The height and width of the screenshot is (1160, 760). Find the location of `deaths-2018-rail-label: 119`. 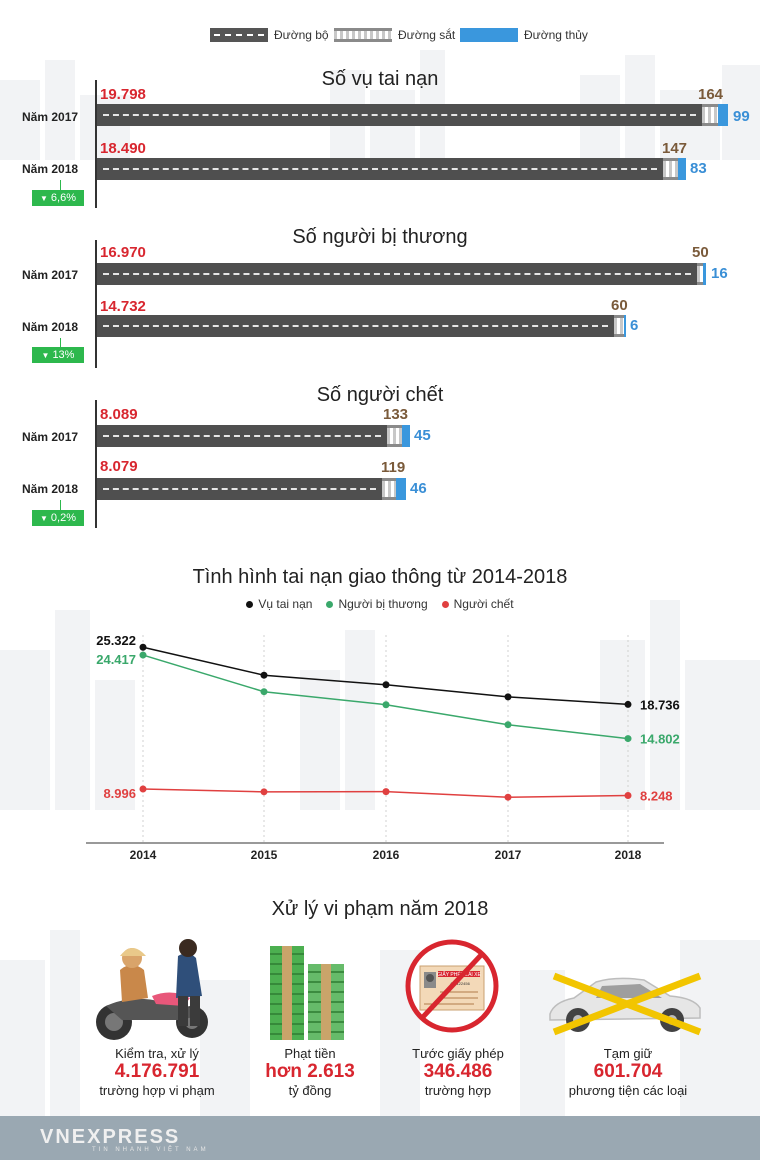

deaths-2018-rail-label: 119 is located at coordinates (393, 467).